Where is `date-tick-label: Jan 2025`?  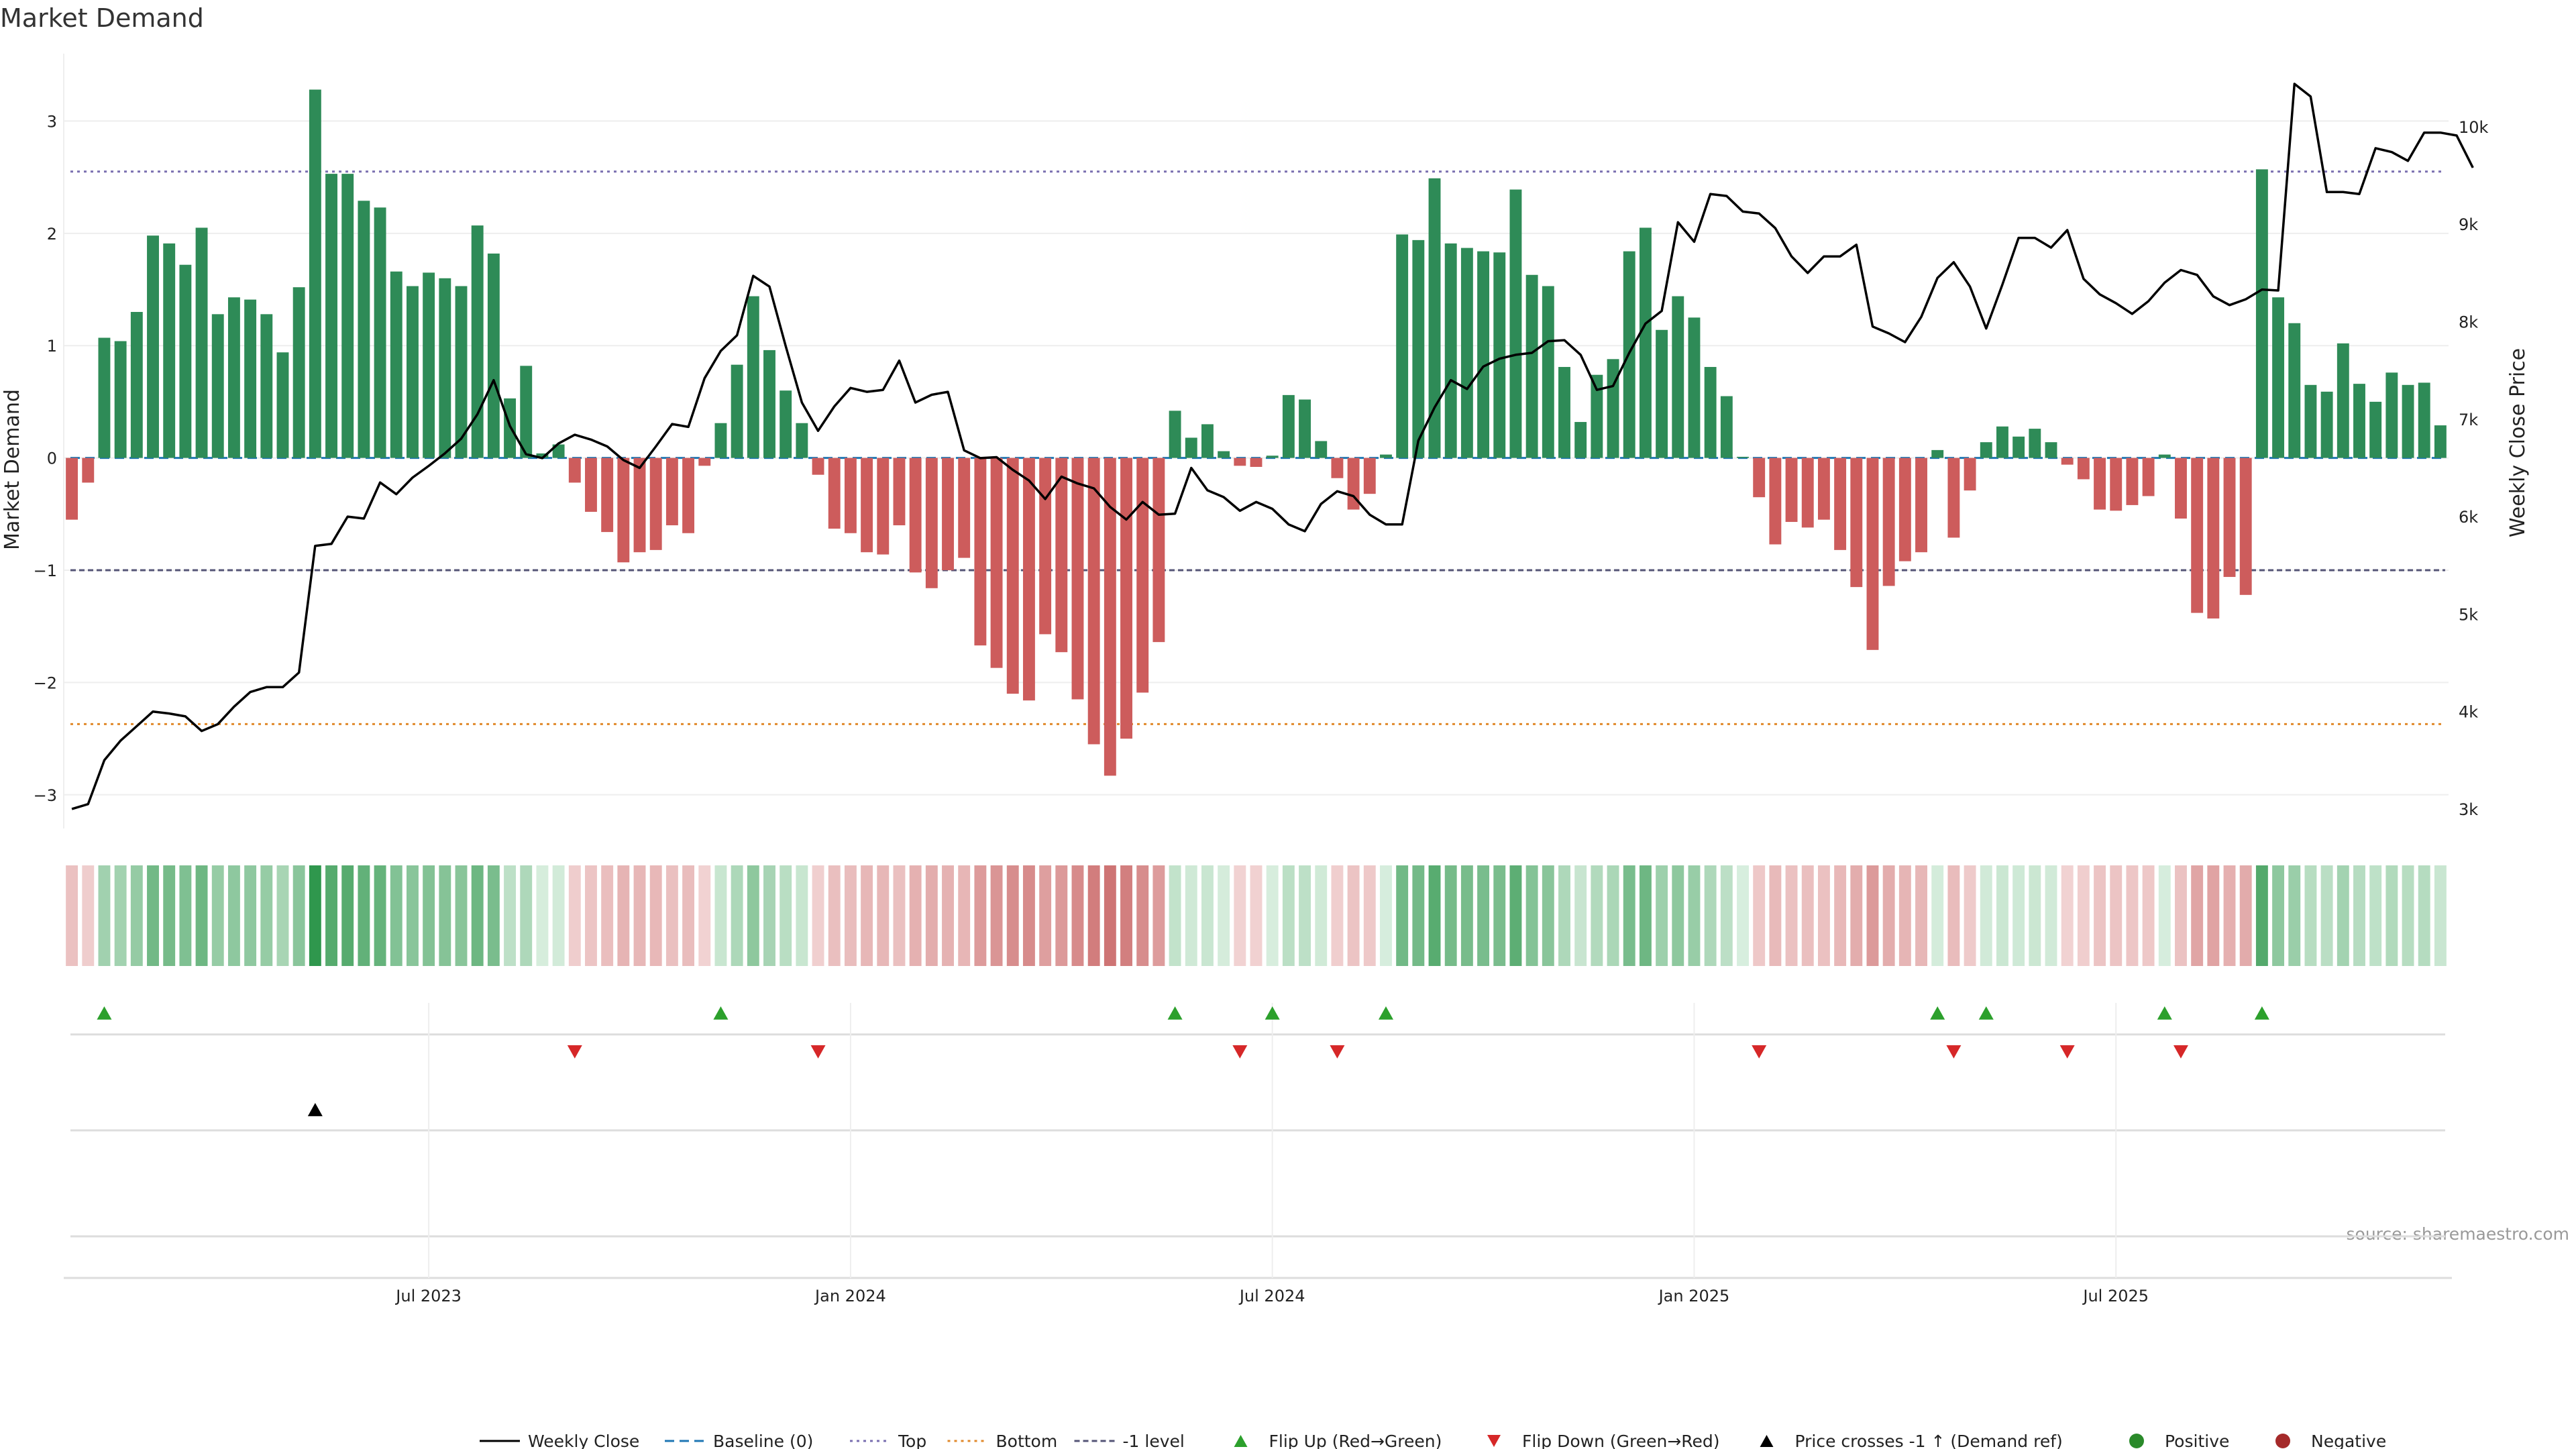 date-tick-label: Jan 2025 is located at coordinates (1694, 1296).